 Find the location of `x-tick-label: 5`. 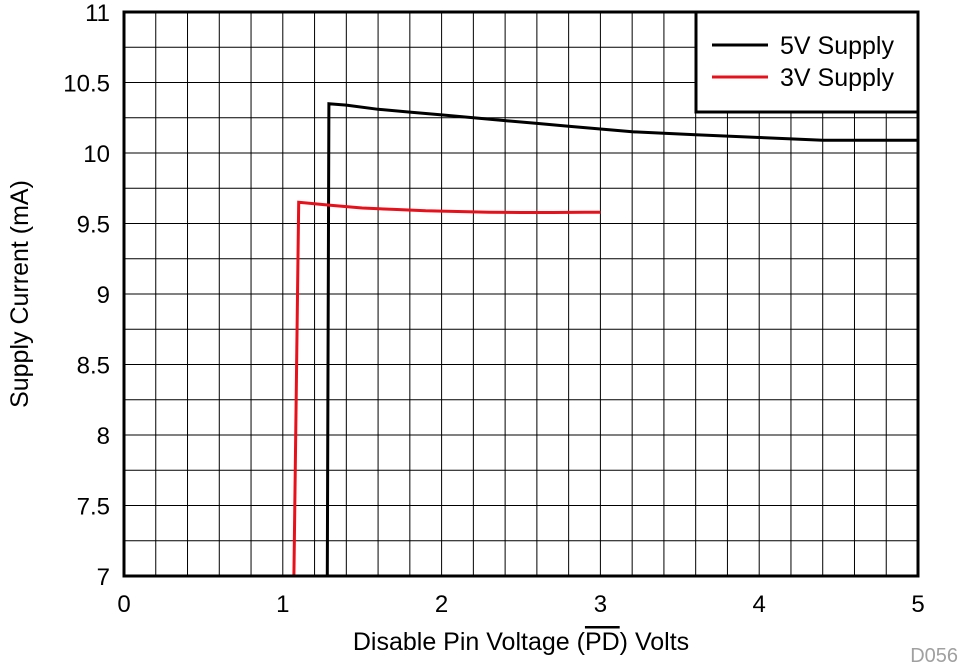

x-tick-label: 5 is located at coordinates (917, 604).